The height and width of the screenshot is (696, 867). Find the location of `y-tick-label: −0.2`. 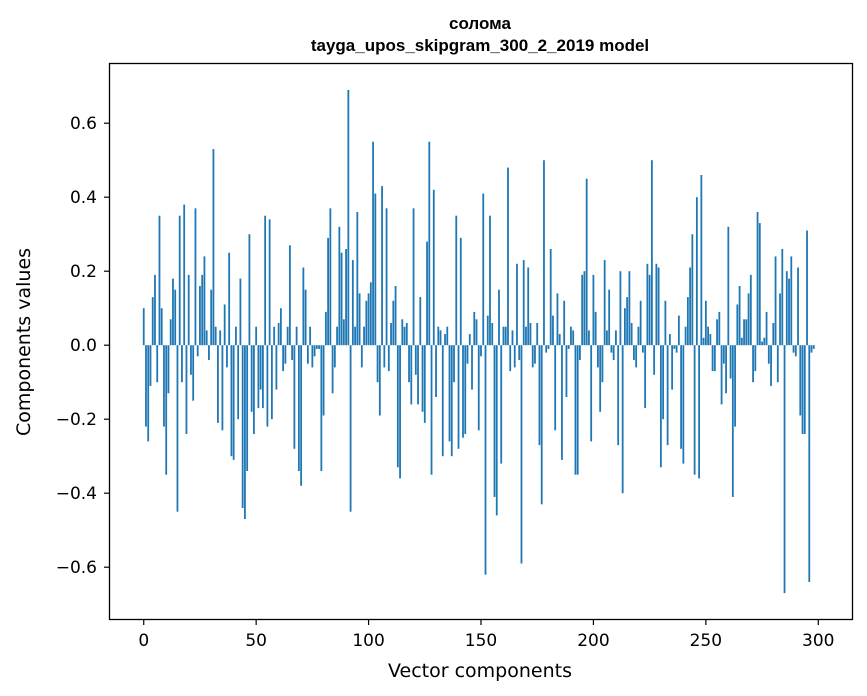

y-tick-label: −0.2 is located at coordinates (76, 420).